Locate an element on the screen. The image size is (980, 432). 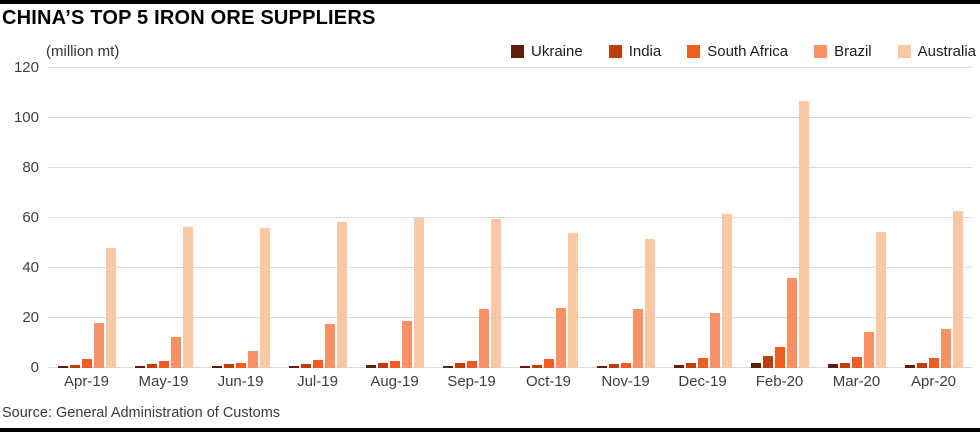
x-tick-label-apr-19: Apr-19 is located at coordinates (86, 381).